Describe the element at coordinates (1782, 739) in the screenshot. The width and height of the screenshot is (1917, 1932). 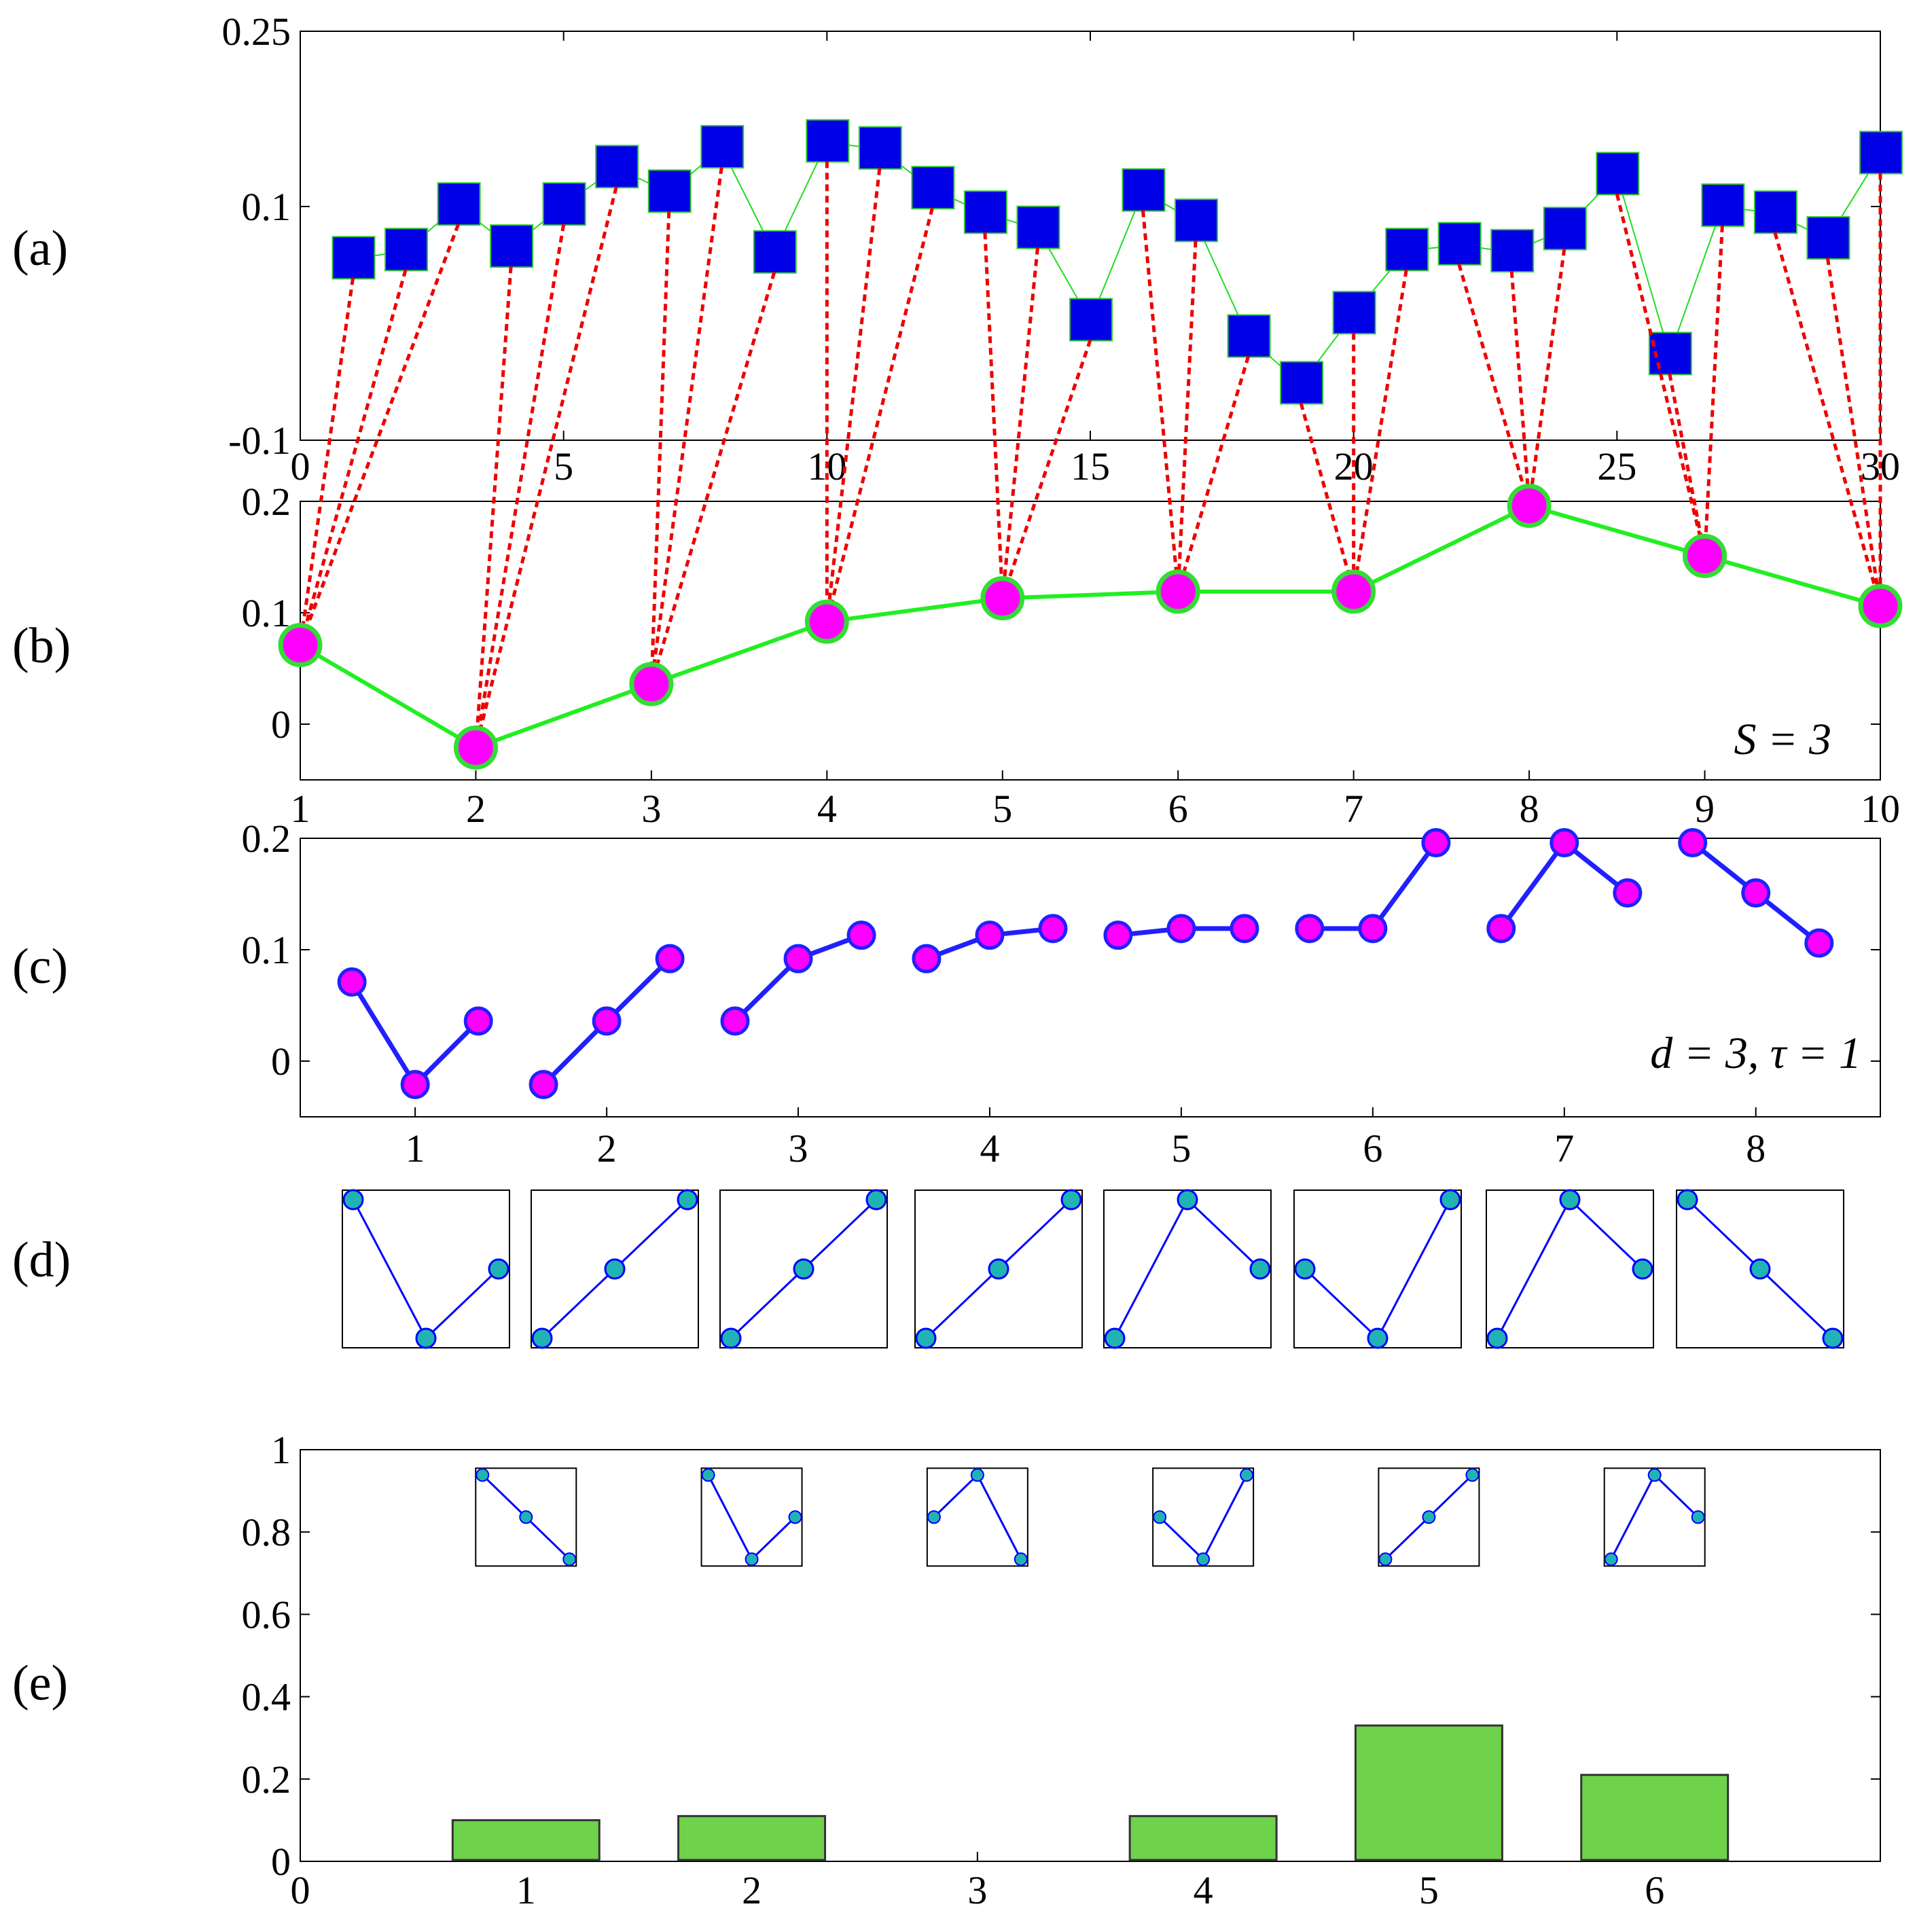
I see `panel-b-annotation: S = 3` at that location.